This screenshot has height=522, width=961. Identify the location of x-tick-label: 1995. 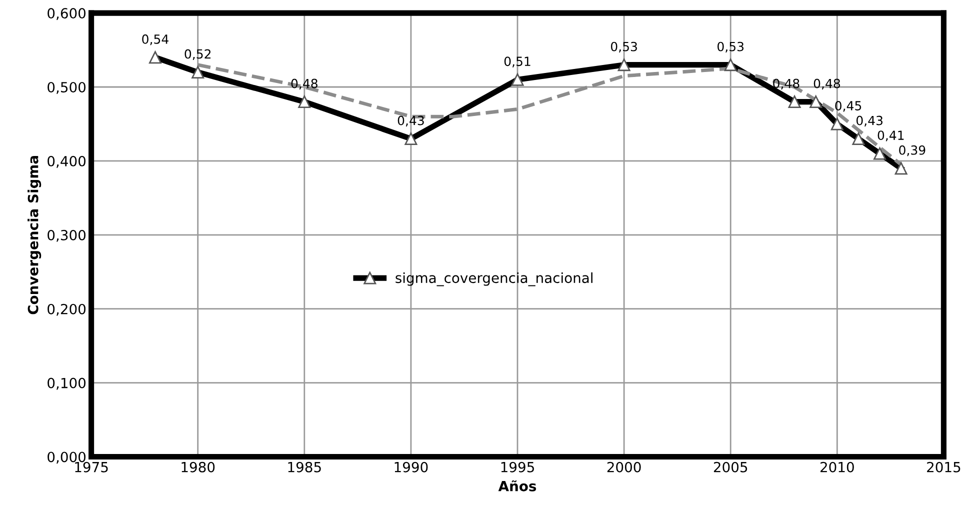
(517, 467).